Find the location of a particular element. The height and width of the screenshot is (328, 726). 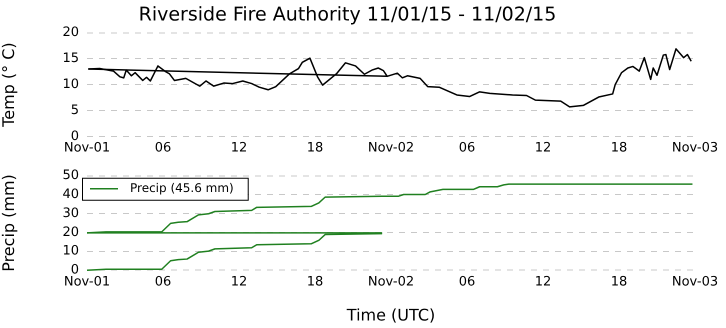

chart-title: Riverside Fire Authority 11/01/15 - 11/02/15 is located at coordinates (347, 14).